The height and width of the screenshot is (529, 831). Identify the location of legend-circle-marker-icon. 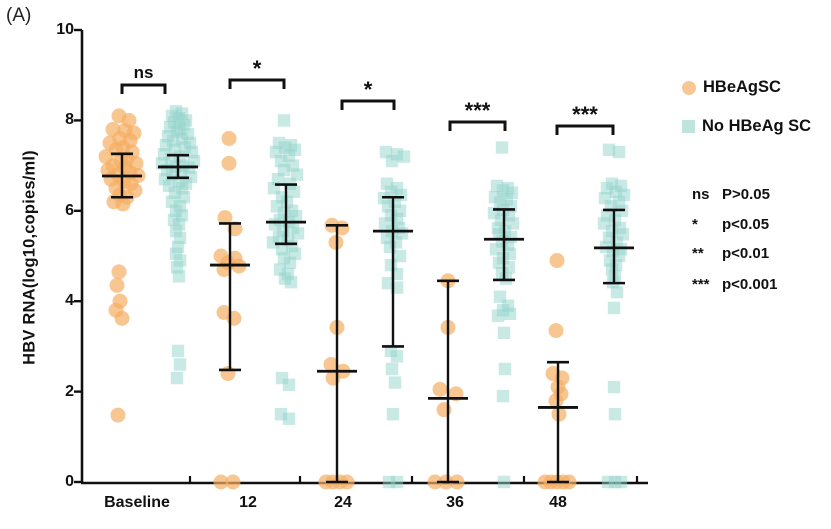
(689, 87).